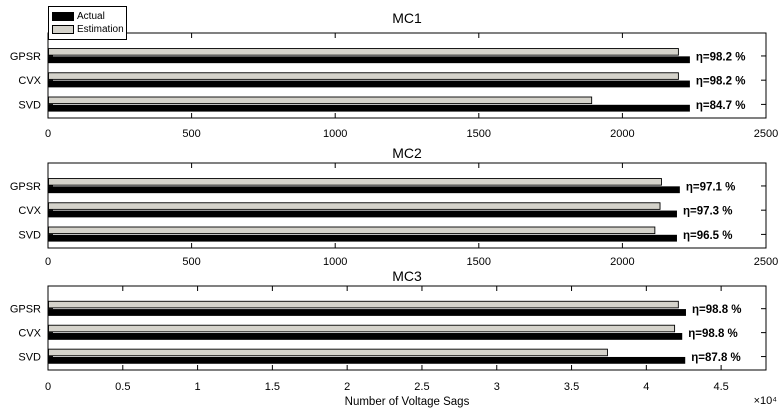 The width and height of the screenshot is (782, 418). I want to click on chart-title-mc1: MC1, so click(407, 18).